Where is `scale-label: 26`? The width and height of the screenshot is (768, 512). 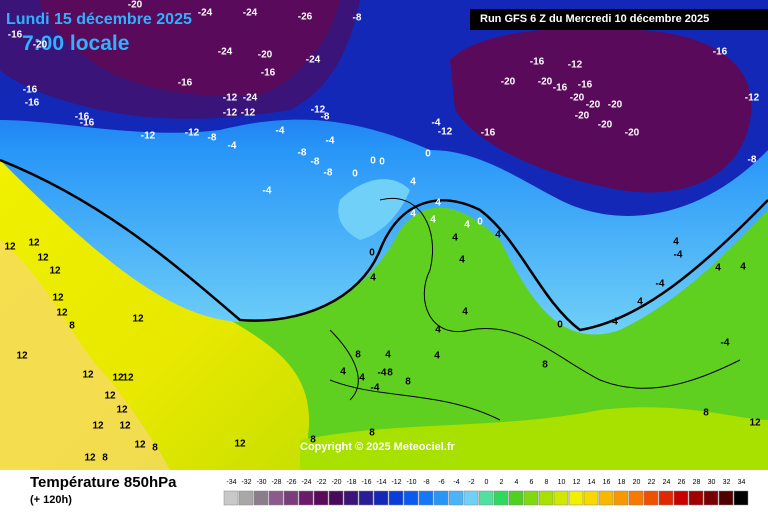
scale-label: 26 is located at coordinates (682, 482).